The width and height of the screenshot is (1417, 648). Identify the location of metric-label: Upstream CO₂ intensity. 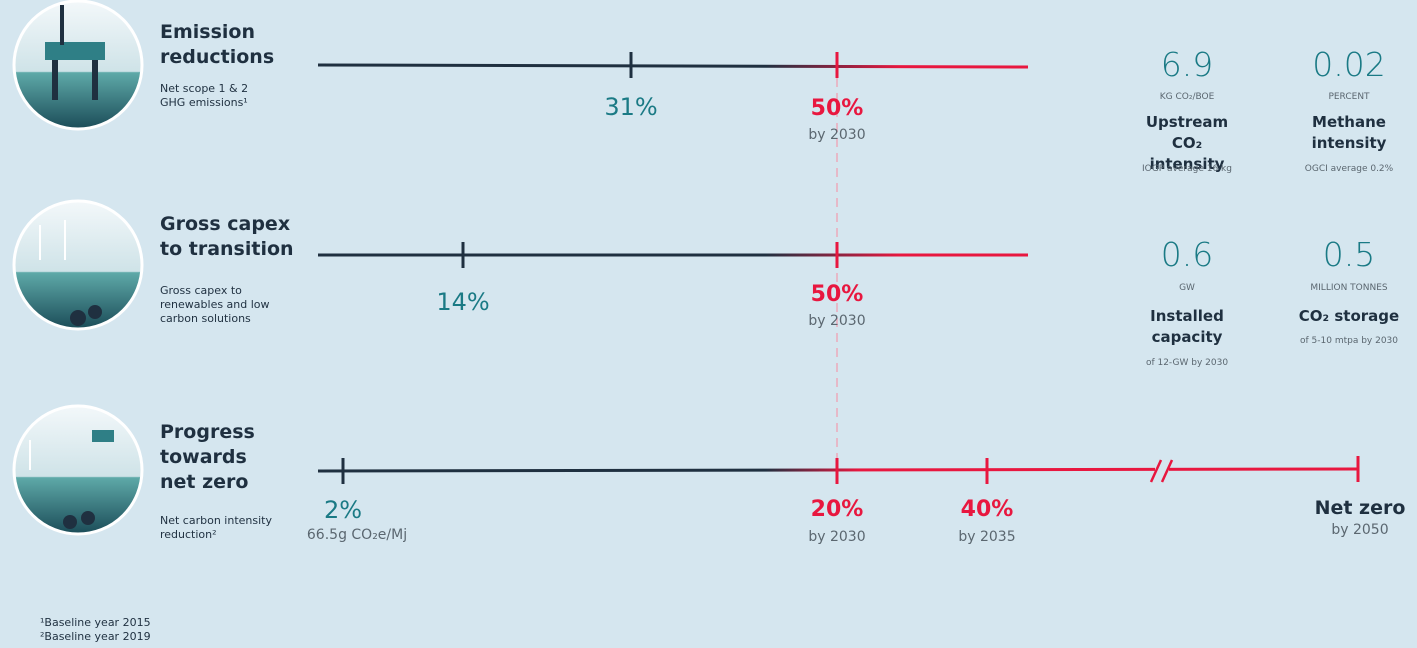
(1187, 143).